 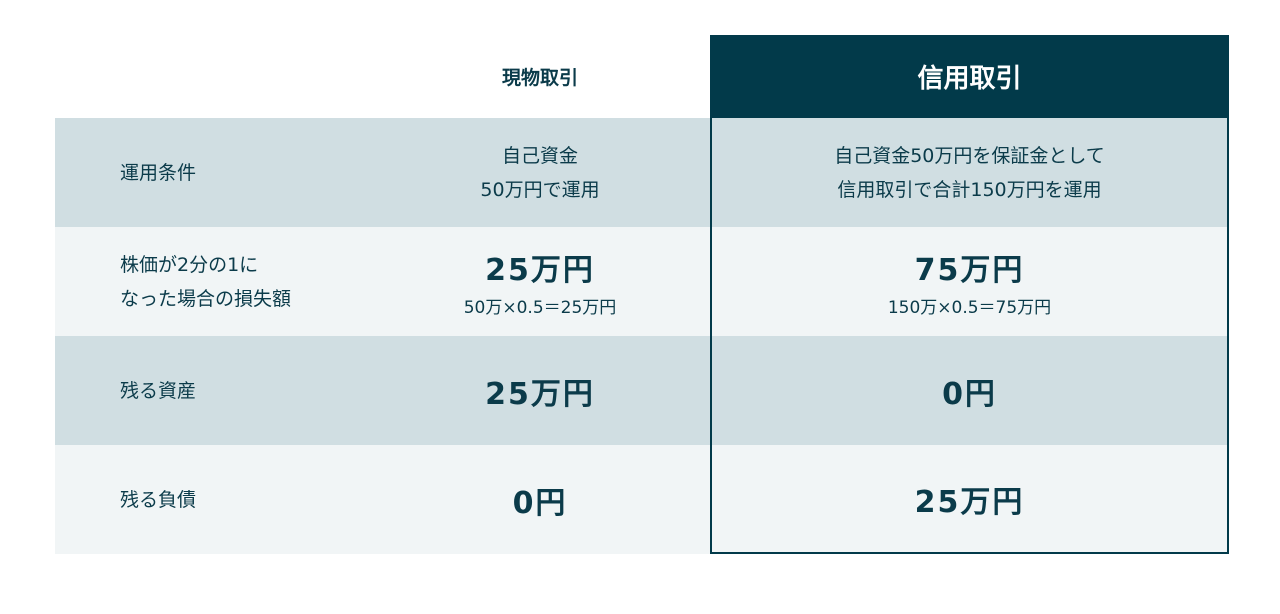 I want to click on cell-line: 信用取引で合計150万円を運用, so click(x=969, y=189).